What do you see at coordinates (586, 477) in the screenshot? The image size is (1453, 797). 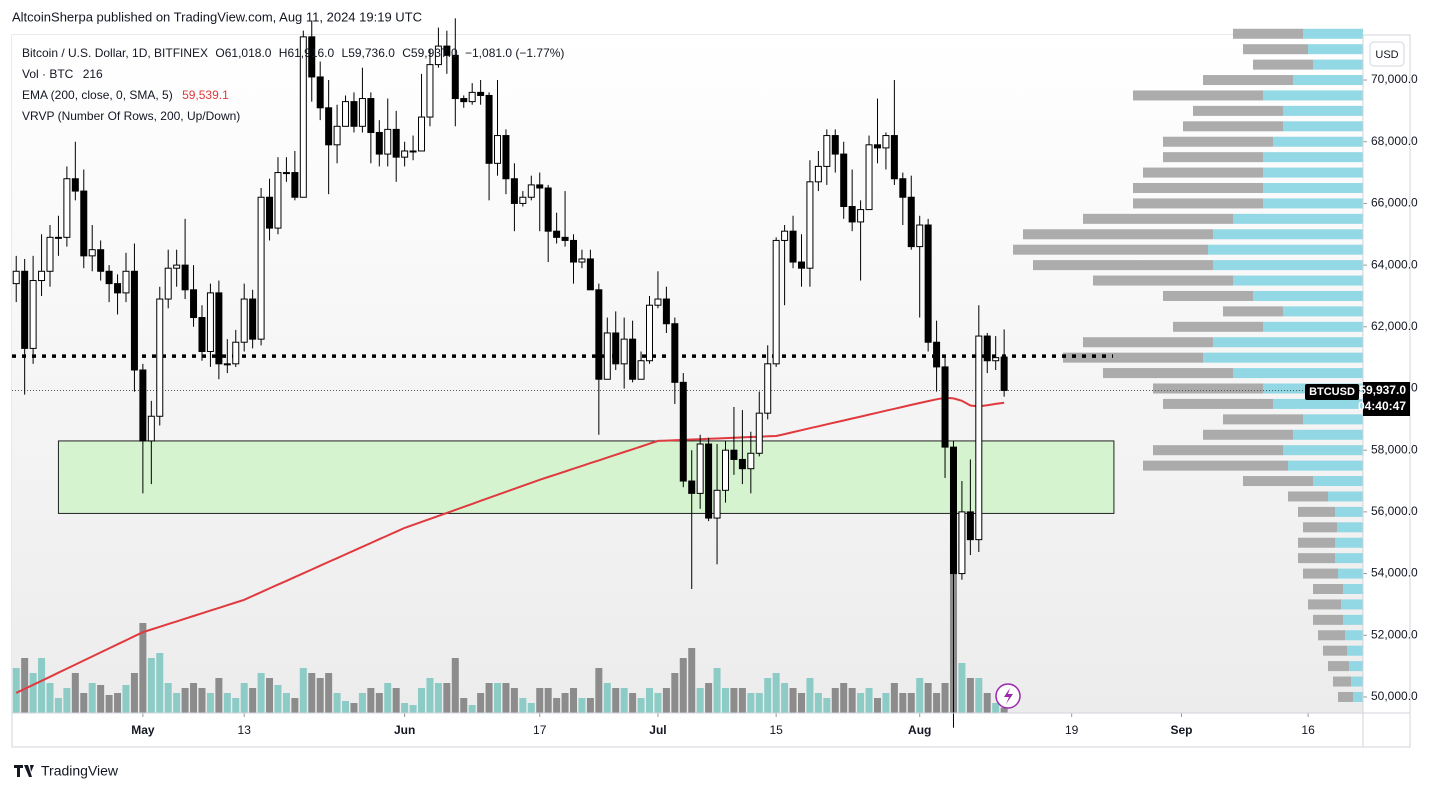 I see `support-zone` at bounding box center [586, 477].